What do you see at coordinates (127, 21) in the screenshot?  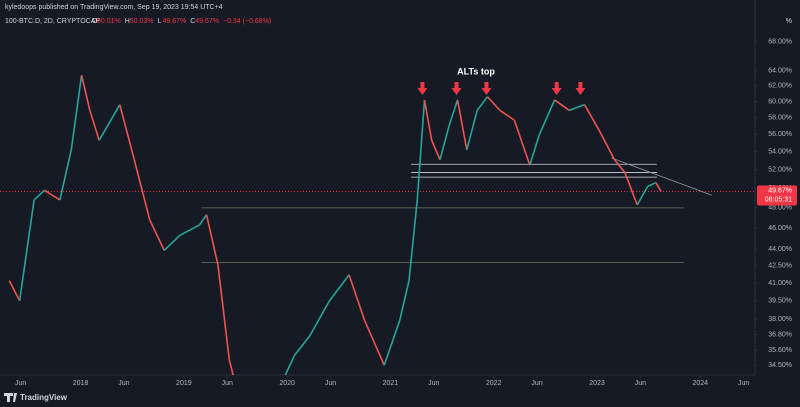 I see `ohlc-label: H` at bounding box center [127, 21].